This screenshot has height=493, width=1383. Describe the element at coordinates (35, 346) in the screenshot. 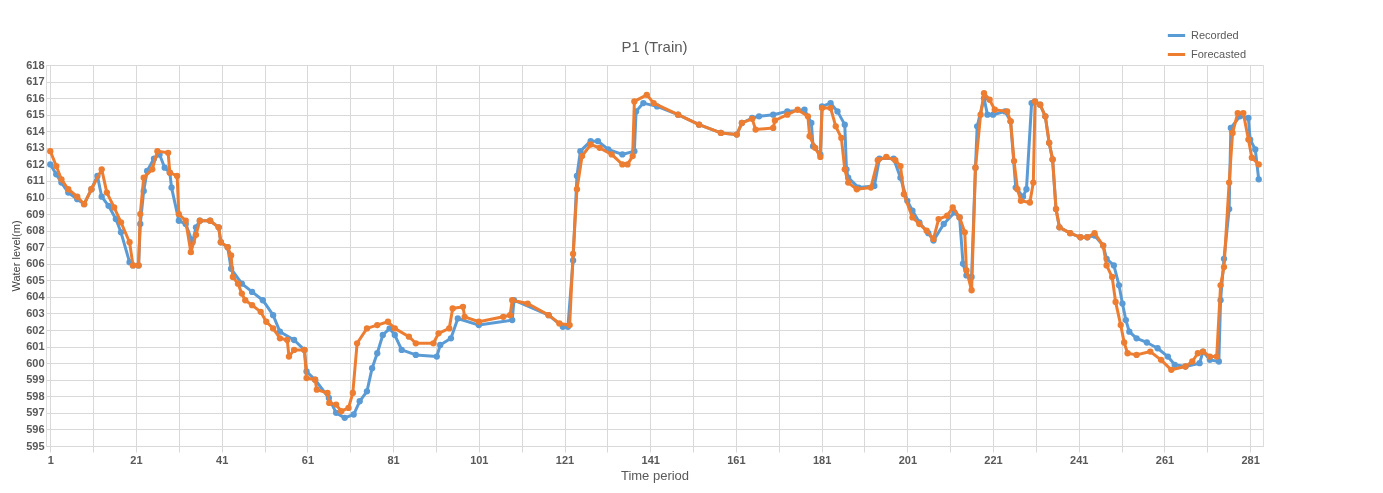

I see `y-tick-label: 601` at that location.